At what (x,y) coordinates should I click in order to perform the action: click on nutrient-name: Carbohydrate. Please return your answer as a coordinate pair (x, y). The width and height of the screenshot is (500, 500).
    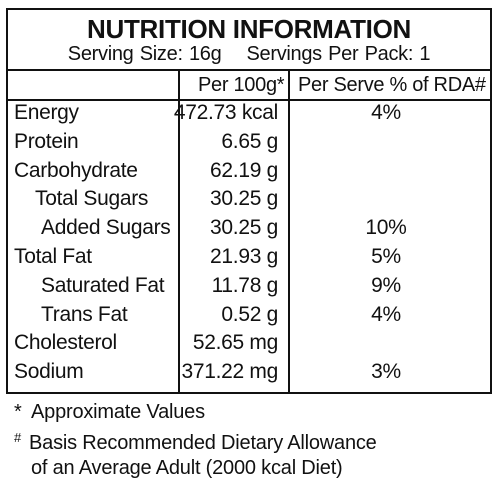
    Looking at the image, I should click on (76, 170).